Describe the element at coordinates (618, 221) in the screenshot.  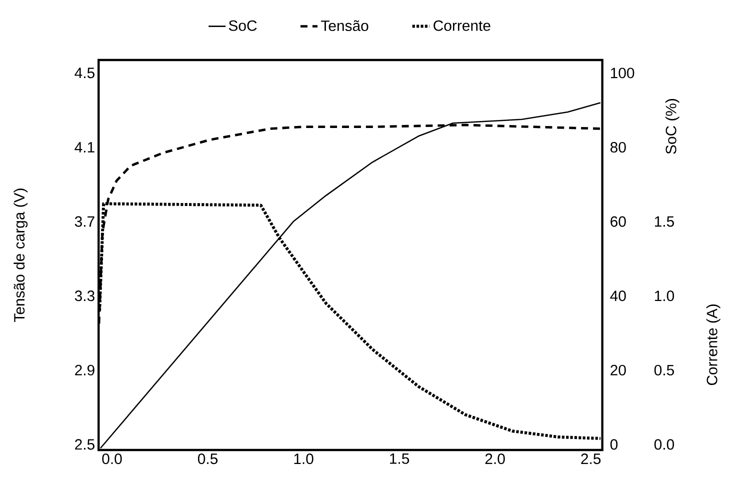
I see `y2-tick-label: 60` at that location.